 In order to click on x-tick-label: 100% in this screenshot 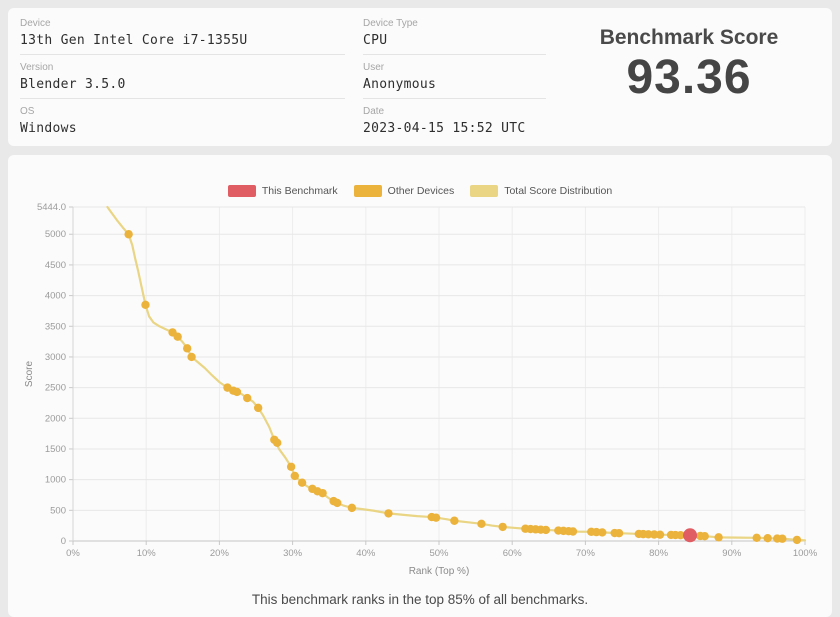, I will do `click(805, 553)`.